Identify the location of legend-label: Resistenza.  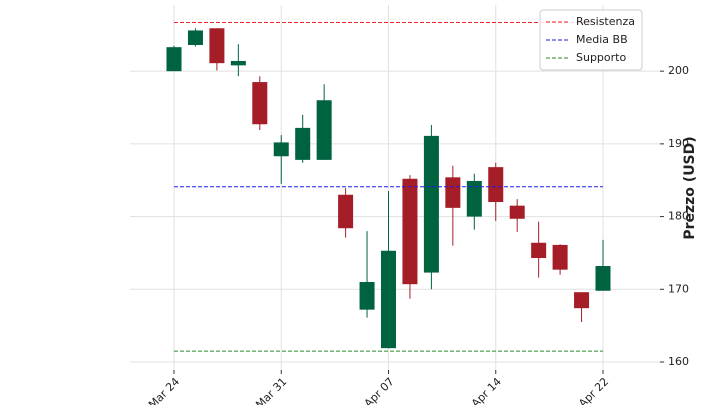
(605, 21).